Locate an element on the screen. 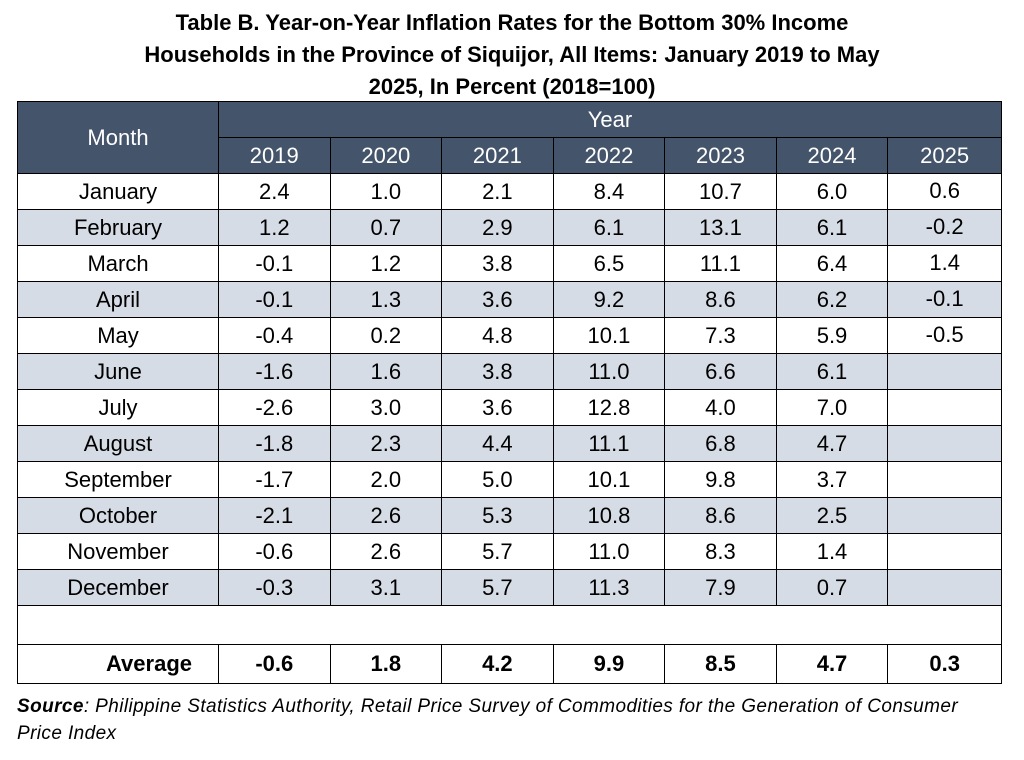 The image size is (1024, 760). spacer-cell is located at coordinates (509, 625).